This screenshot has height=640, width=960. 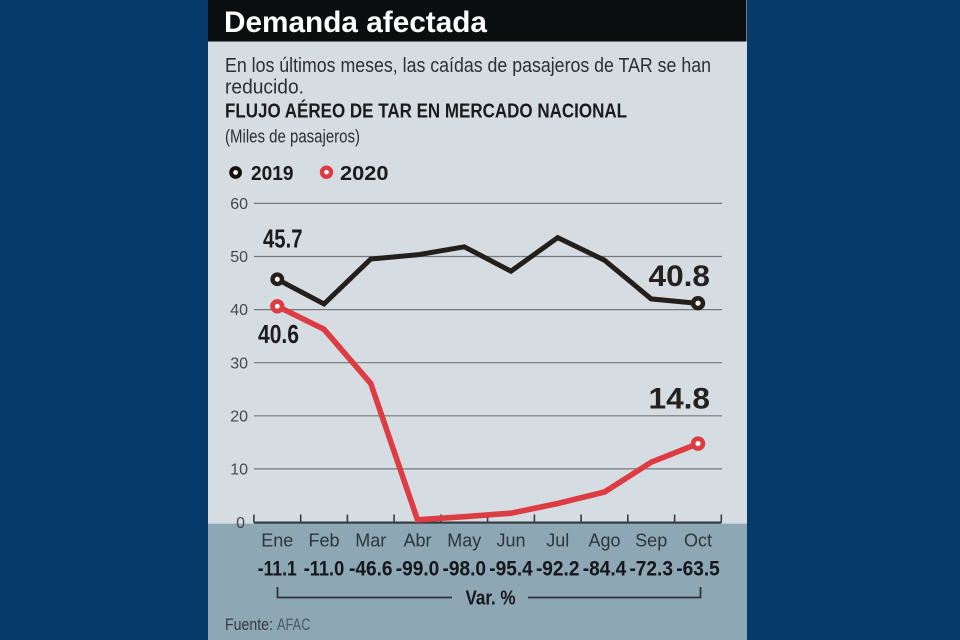 I want to click on svg-text: Fuente:, so click(x=249, y=625).